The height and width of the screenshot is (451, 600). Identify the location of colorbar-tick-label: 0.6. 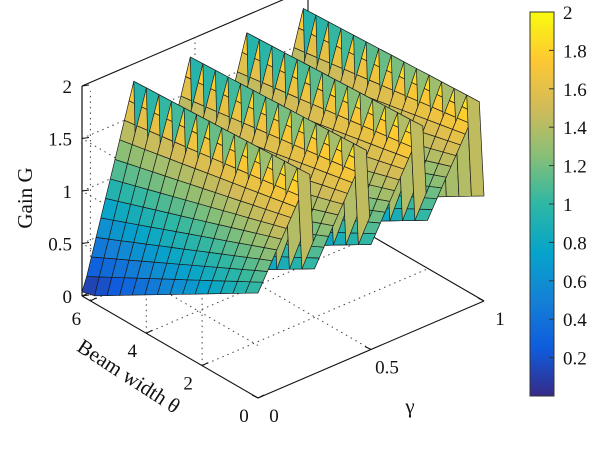
(575, 282).